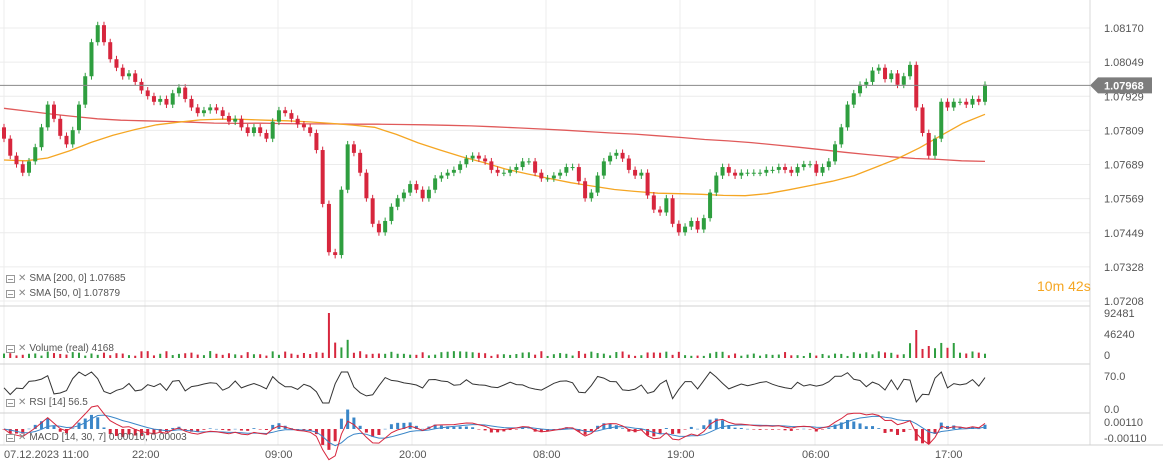 The width and height of the screenshot is (1163, 471). Describe the element at coordinates (46, 455) in the screenshot. I see `time-tick-label: 07.12.2023 11:00` at that location.